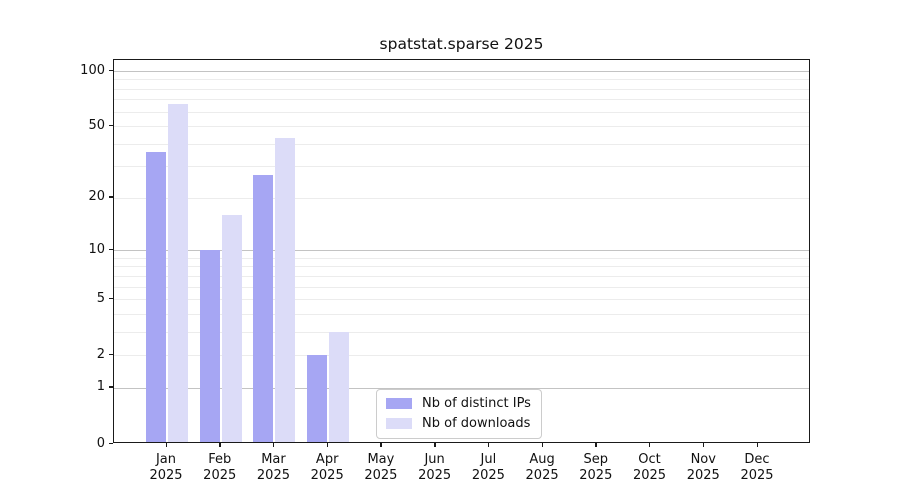 This screenshot has height=500, width=900. I want to click on chart-title: spatstat.sparse 2025, so click(461, 44).